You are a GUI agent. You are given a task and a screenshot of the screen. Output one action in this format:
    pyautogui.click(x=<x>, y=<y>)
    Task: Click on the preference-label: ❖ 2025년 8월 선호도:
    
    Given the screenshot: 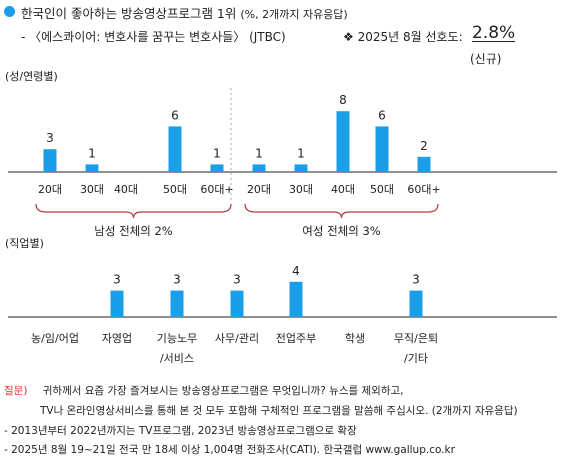 What is the action you would take?
    pyautogui.click(x=403, y=37)
    